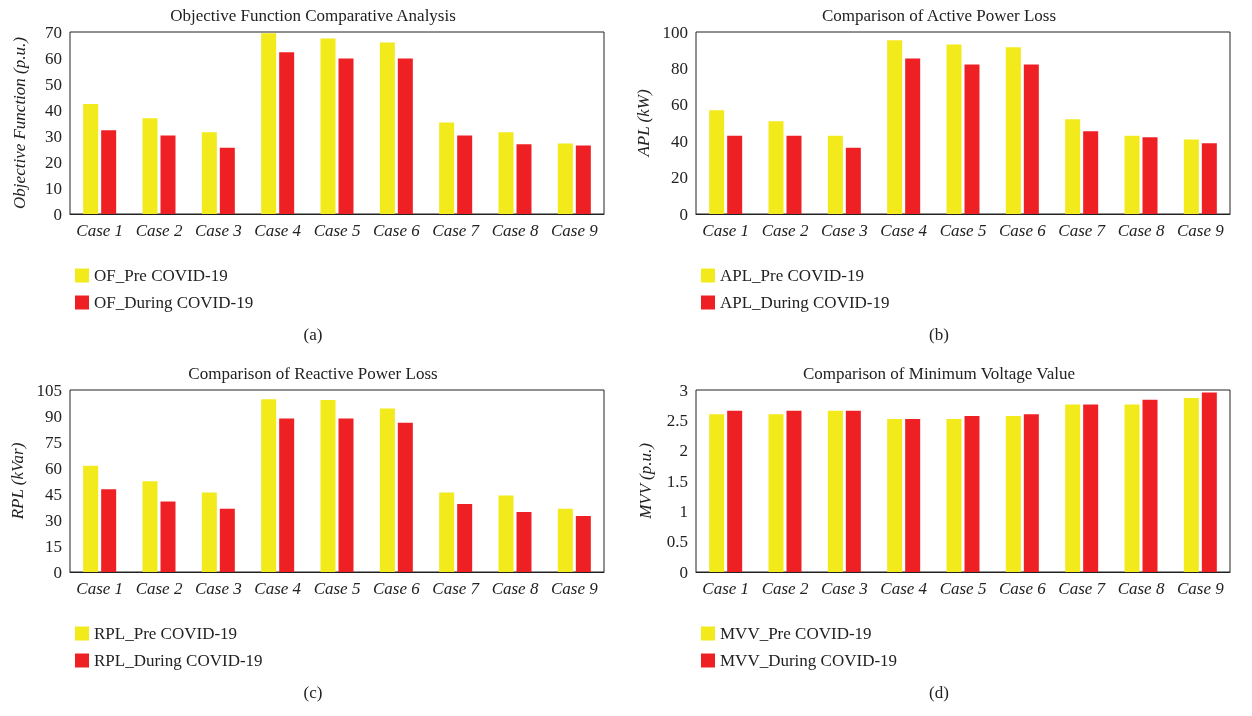  I want to click on legend-label: OF_Pre COVID-19, so click(161, 275).